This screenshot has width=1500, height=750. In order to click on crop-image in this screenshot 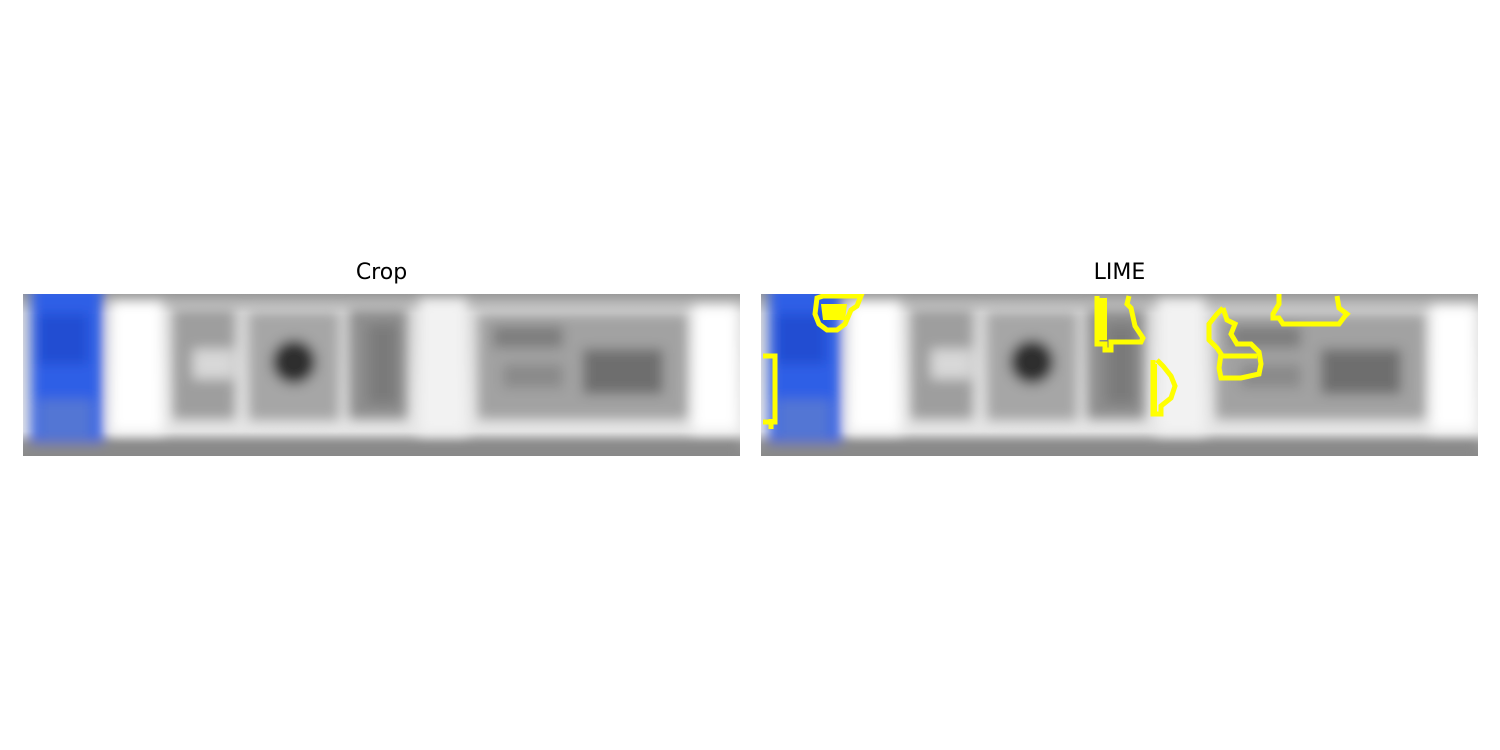, I will do `click(381, 375)`.